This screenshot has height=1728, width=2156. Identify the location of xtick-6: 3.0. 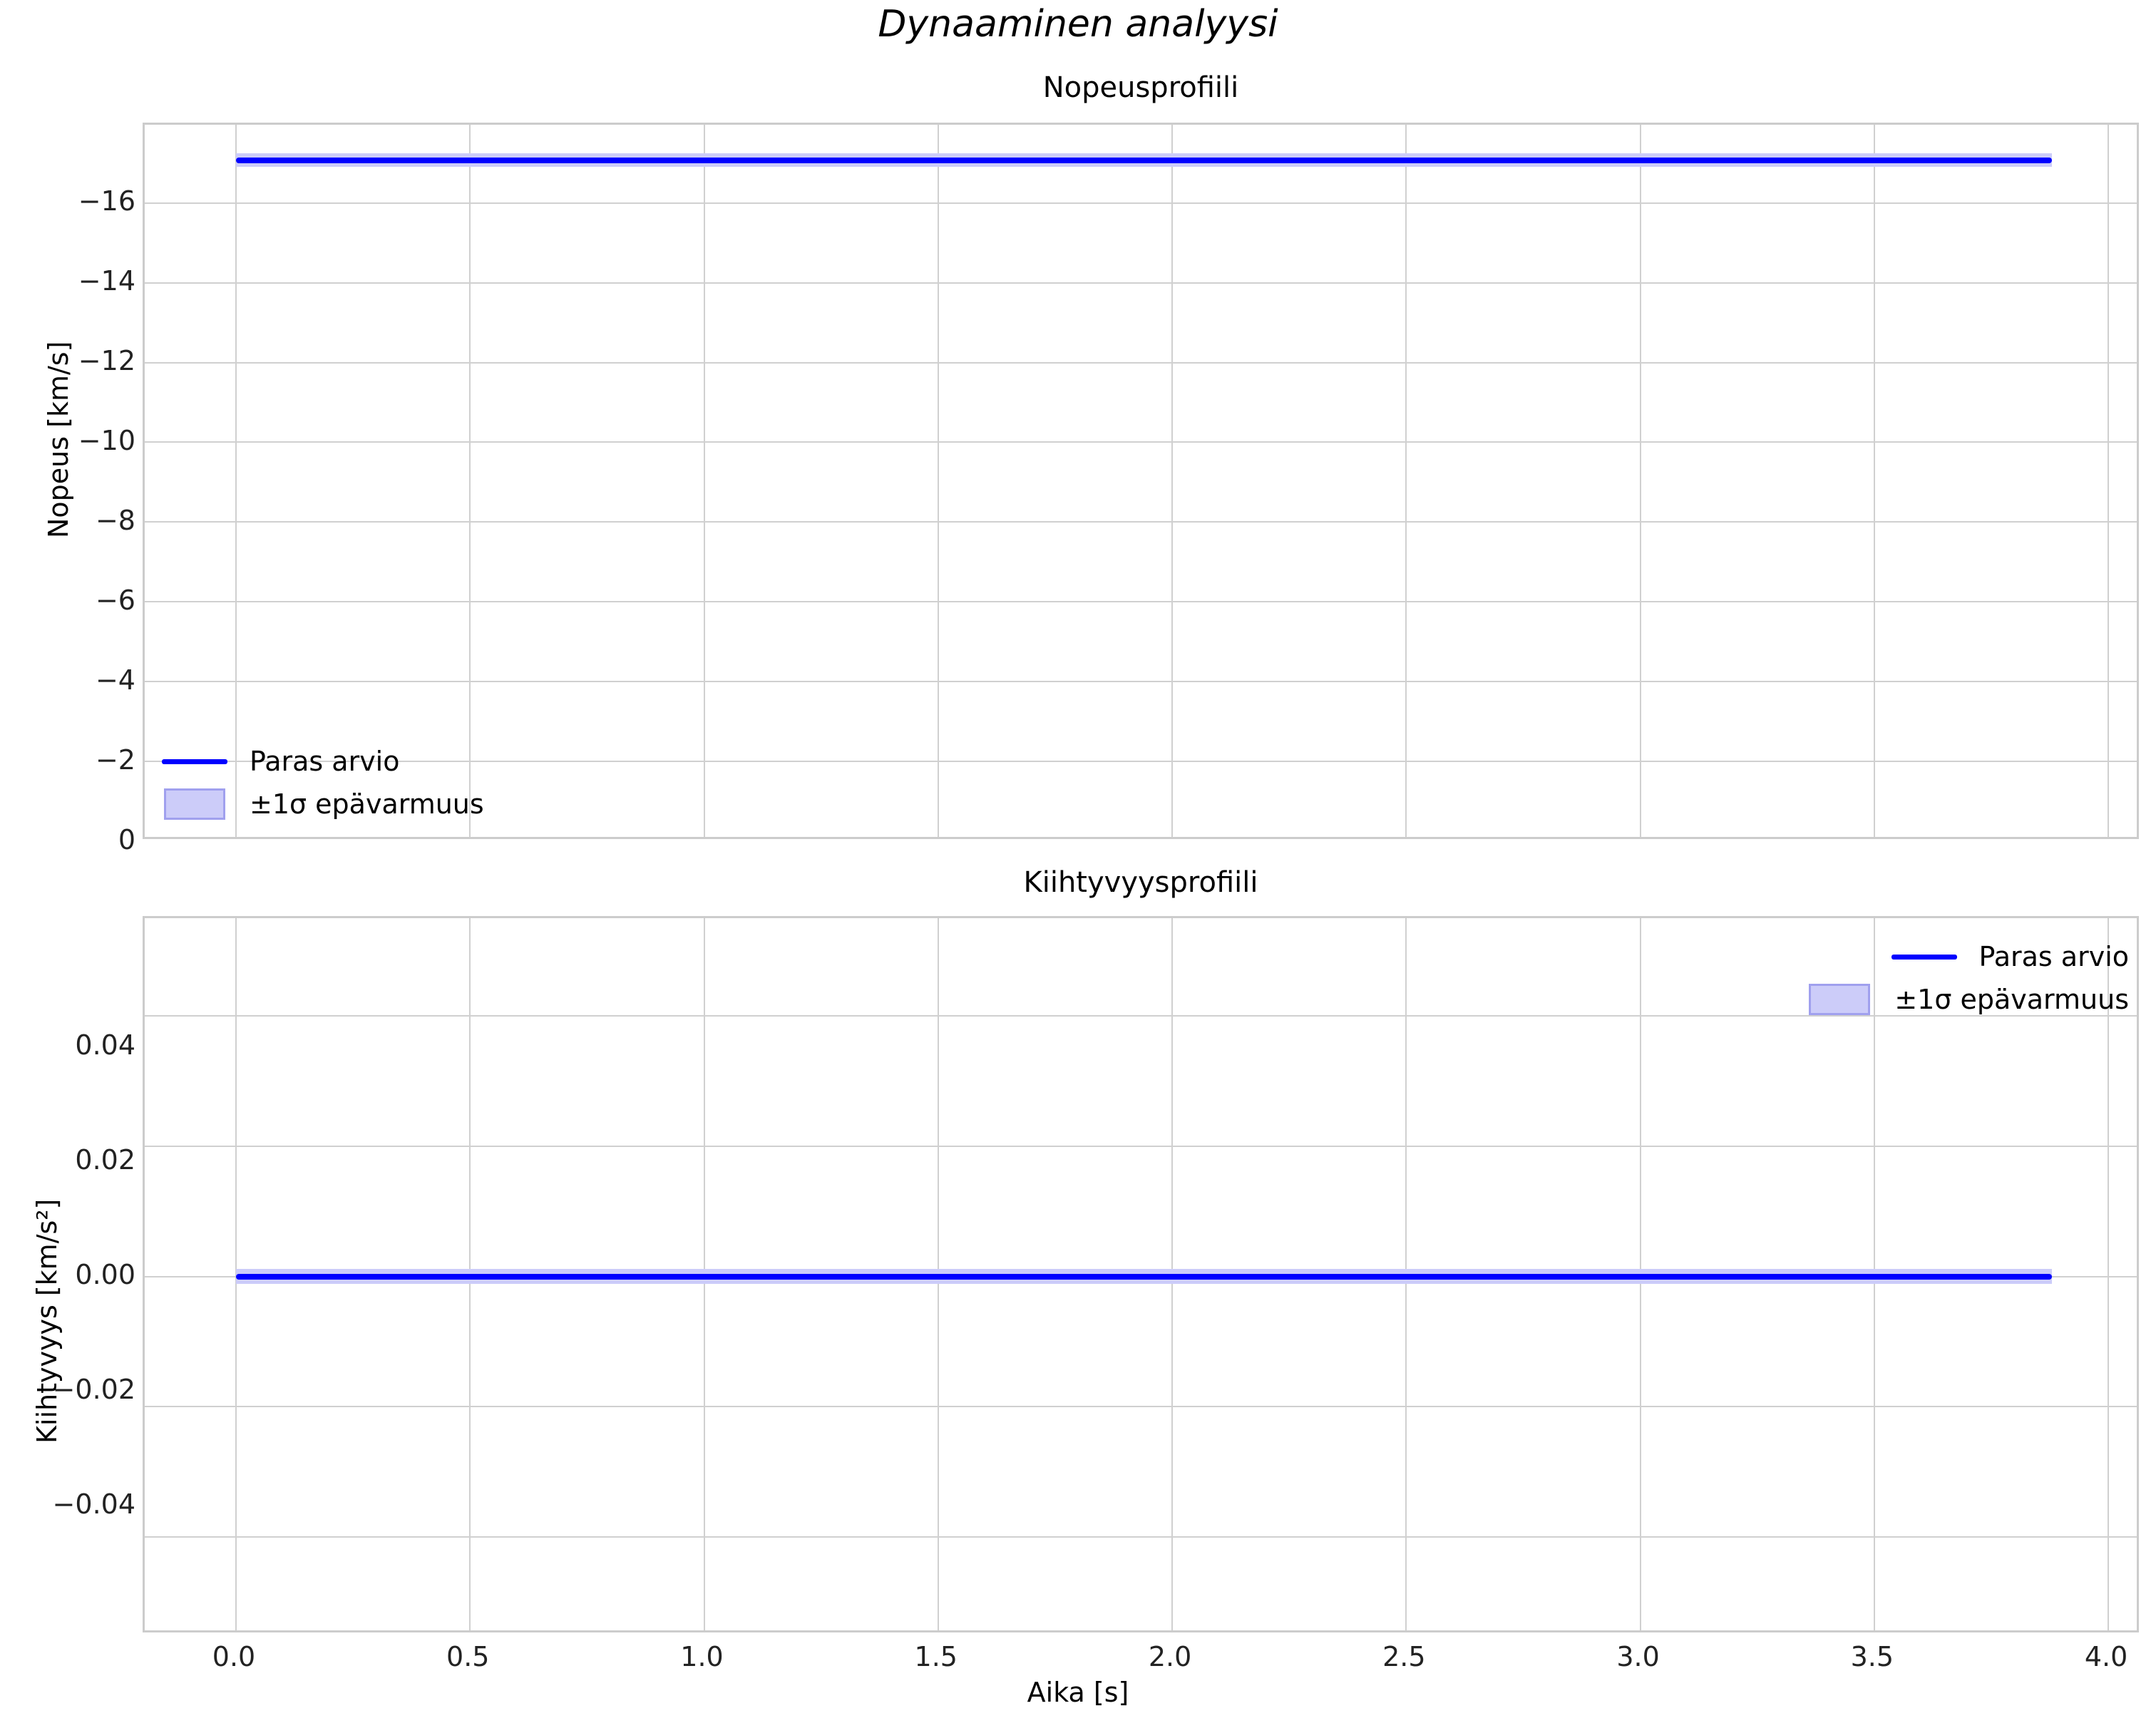
(1638, 1656).